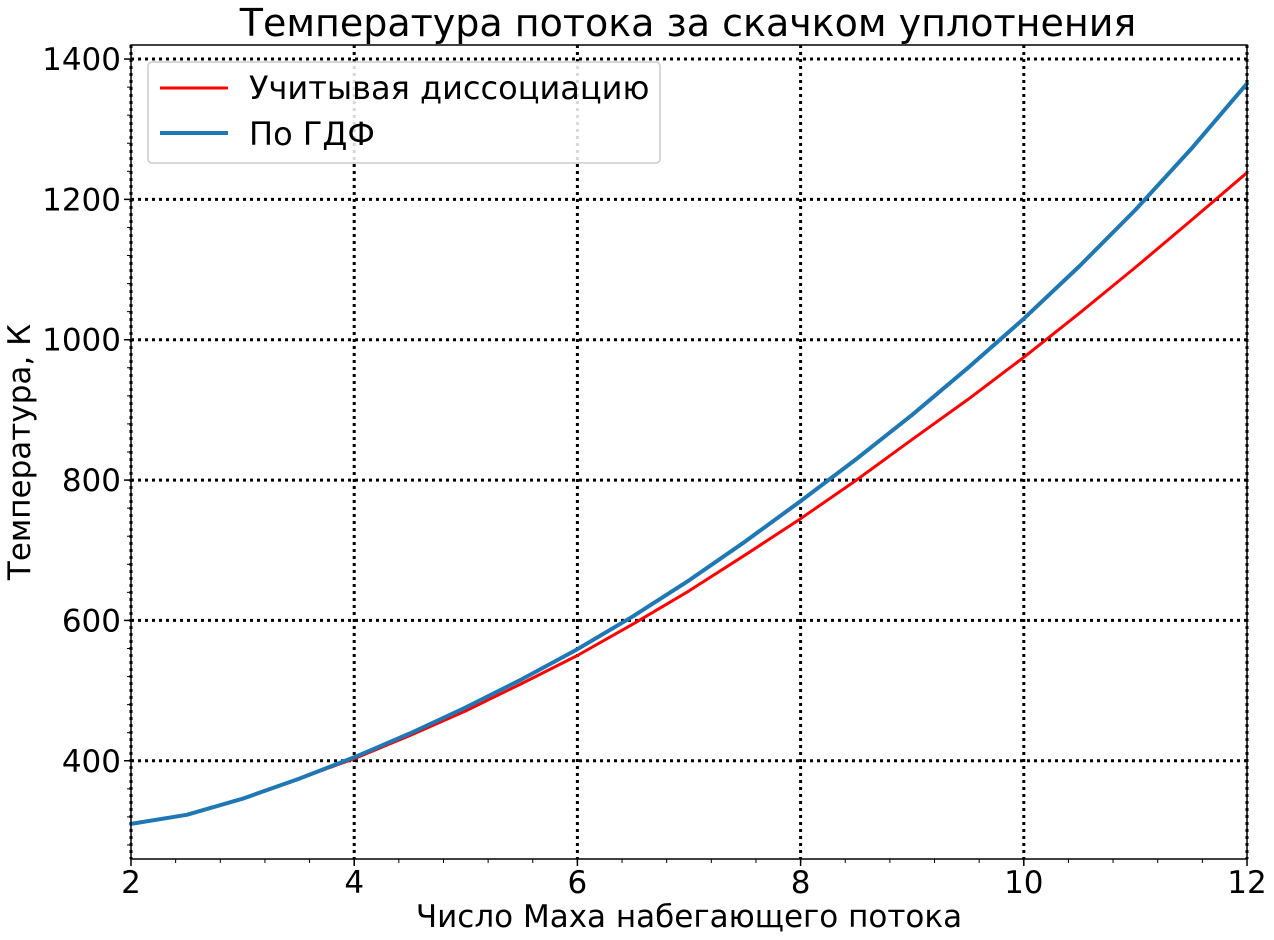 This screenshot has width=1274, height=940. What do you see at coordinates (578, 883) in the screenshot?
I see `x-tick-label: 6` at bounding box center [578, 883].